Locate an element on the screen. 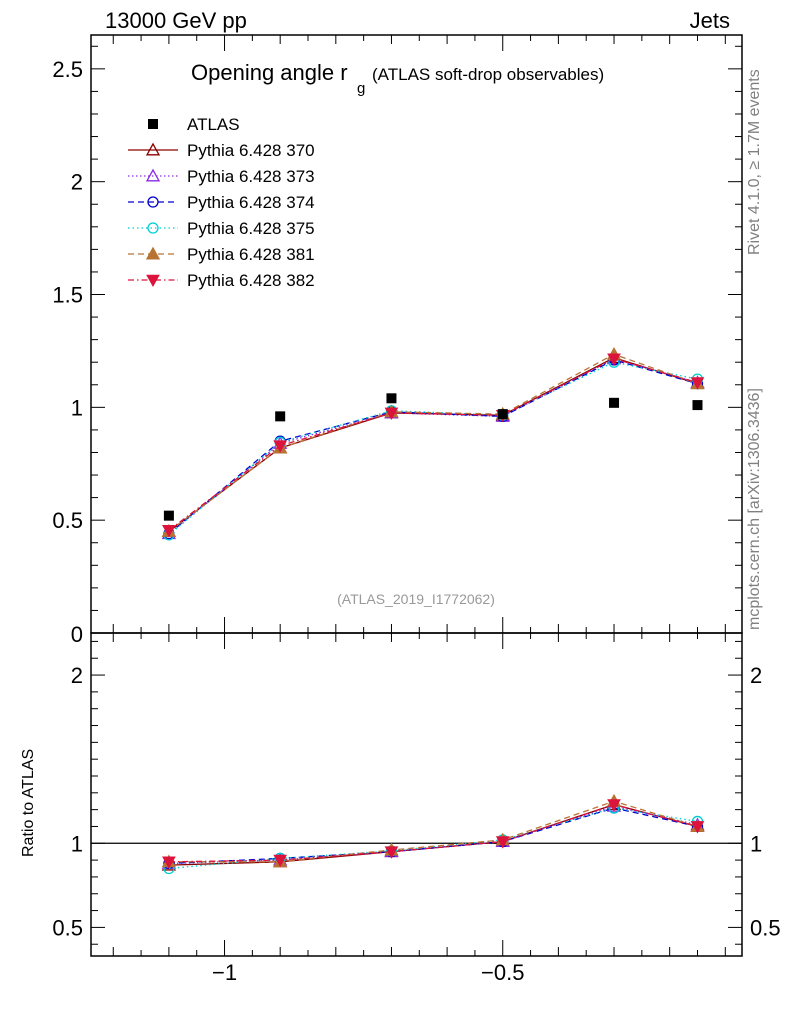 This screenshot has width=786, height=1024. legend-label-5: Pythia 6.428 382 is located at coordinates (251, 280).